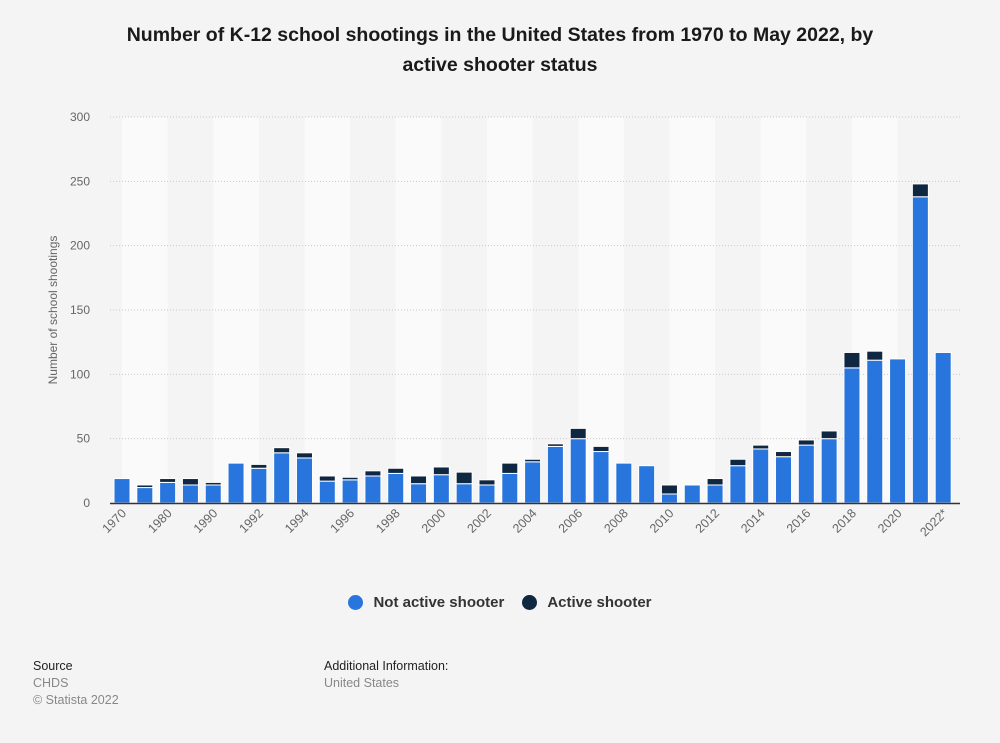 The image size is (1000, 743). What do you see at coordinates (599, 602) in the screenshot?
I see `legend-label: Active shooter` at bounding box center [599, 602].